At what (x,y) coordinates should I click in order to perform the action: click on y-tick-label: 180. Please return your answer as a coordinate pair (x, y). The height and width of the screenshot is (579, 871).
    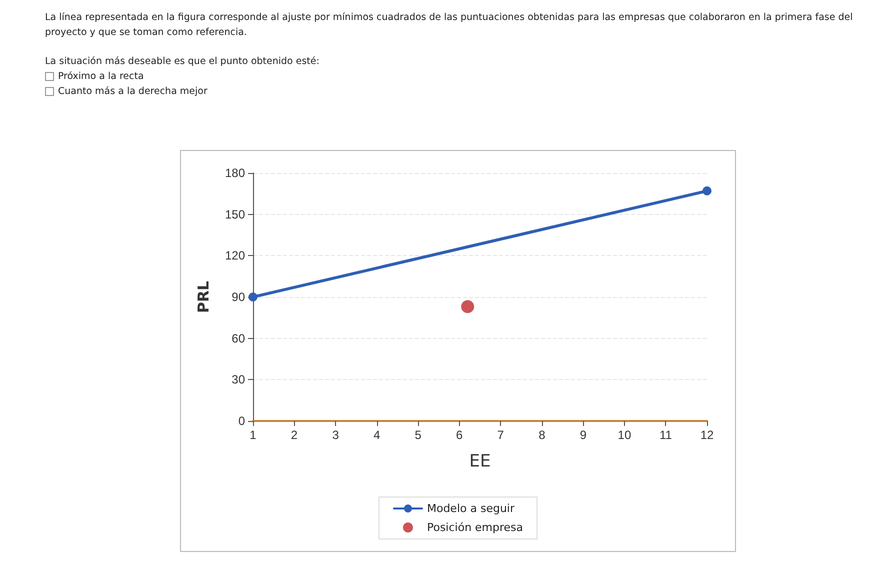
    Looking at the image, I should click on (235, 173).